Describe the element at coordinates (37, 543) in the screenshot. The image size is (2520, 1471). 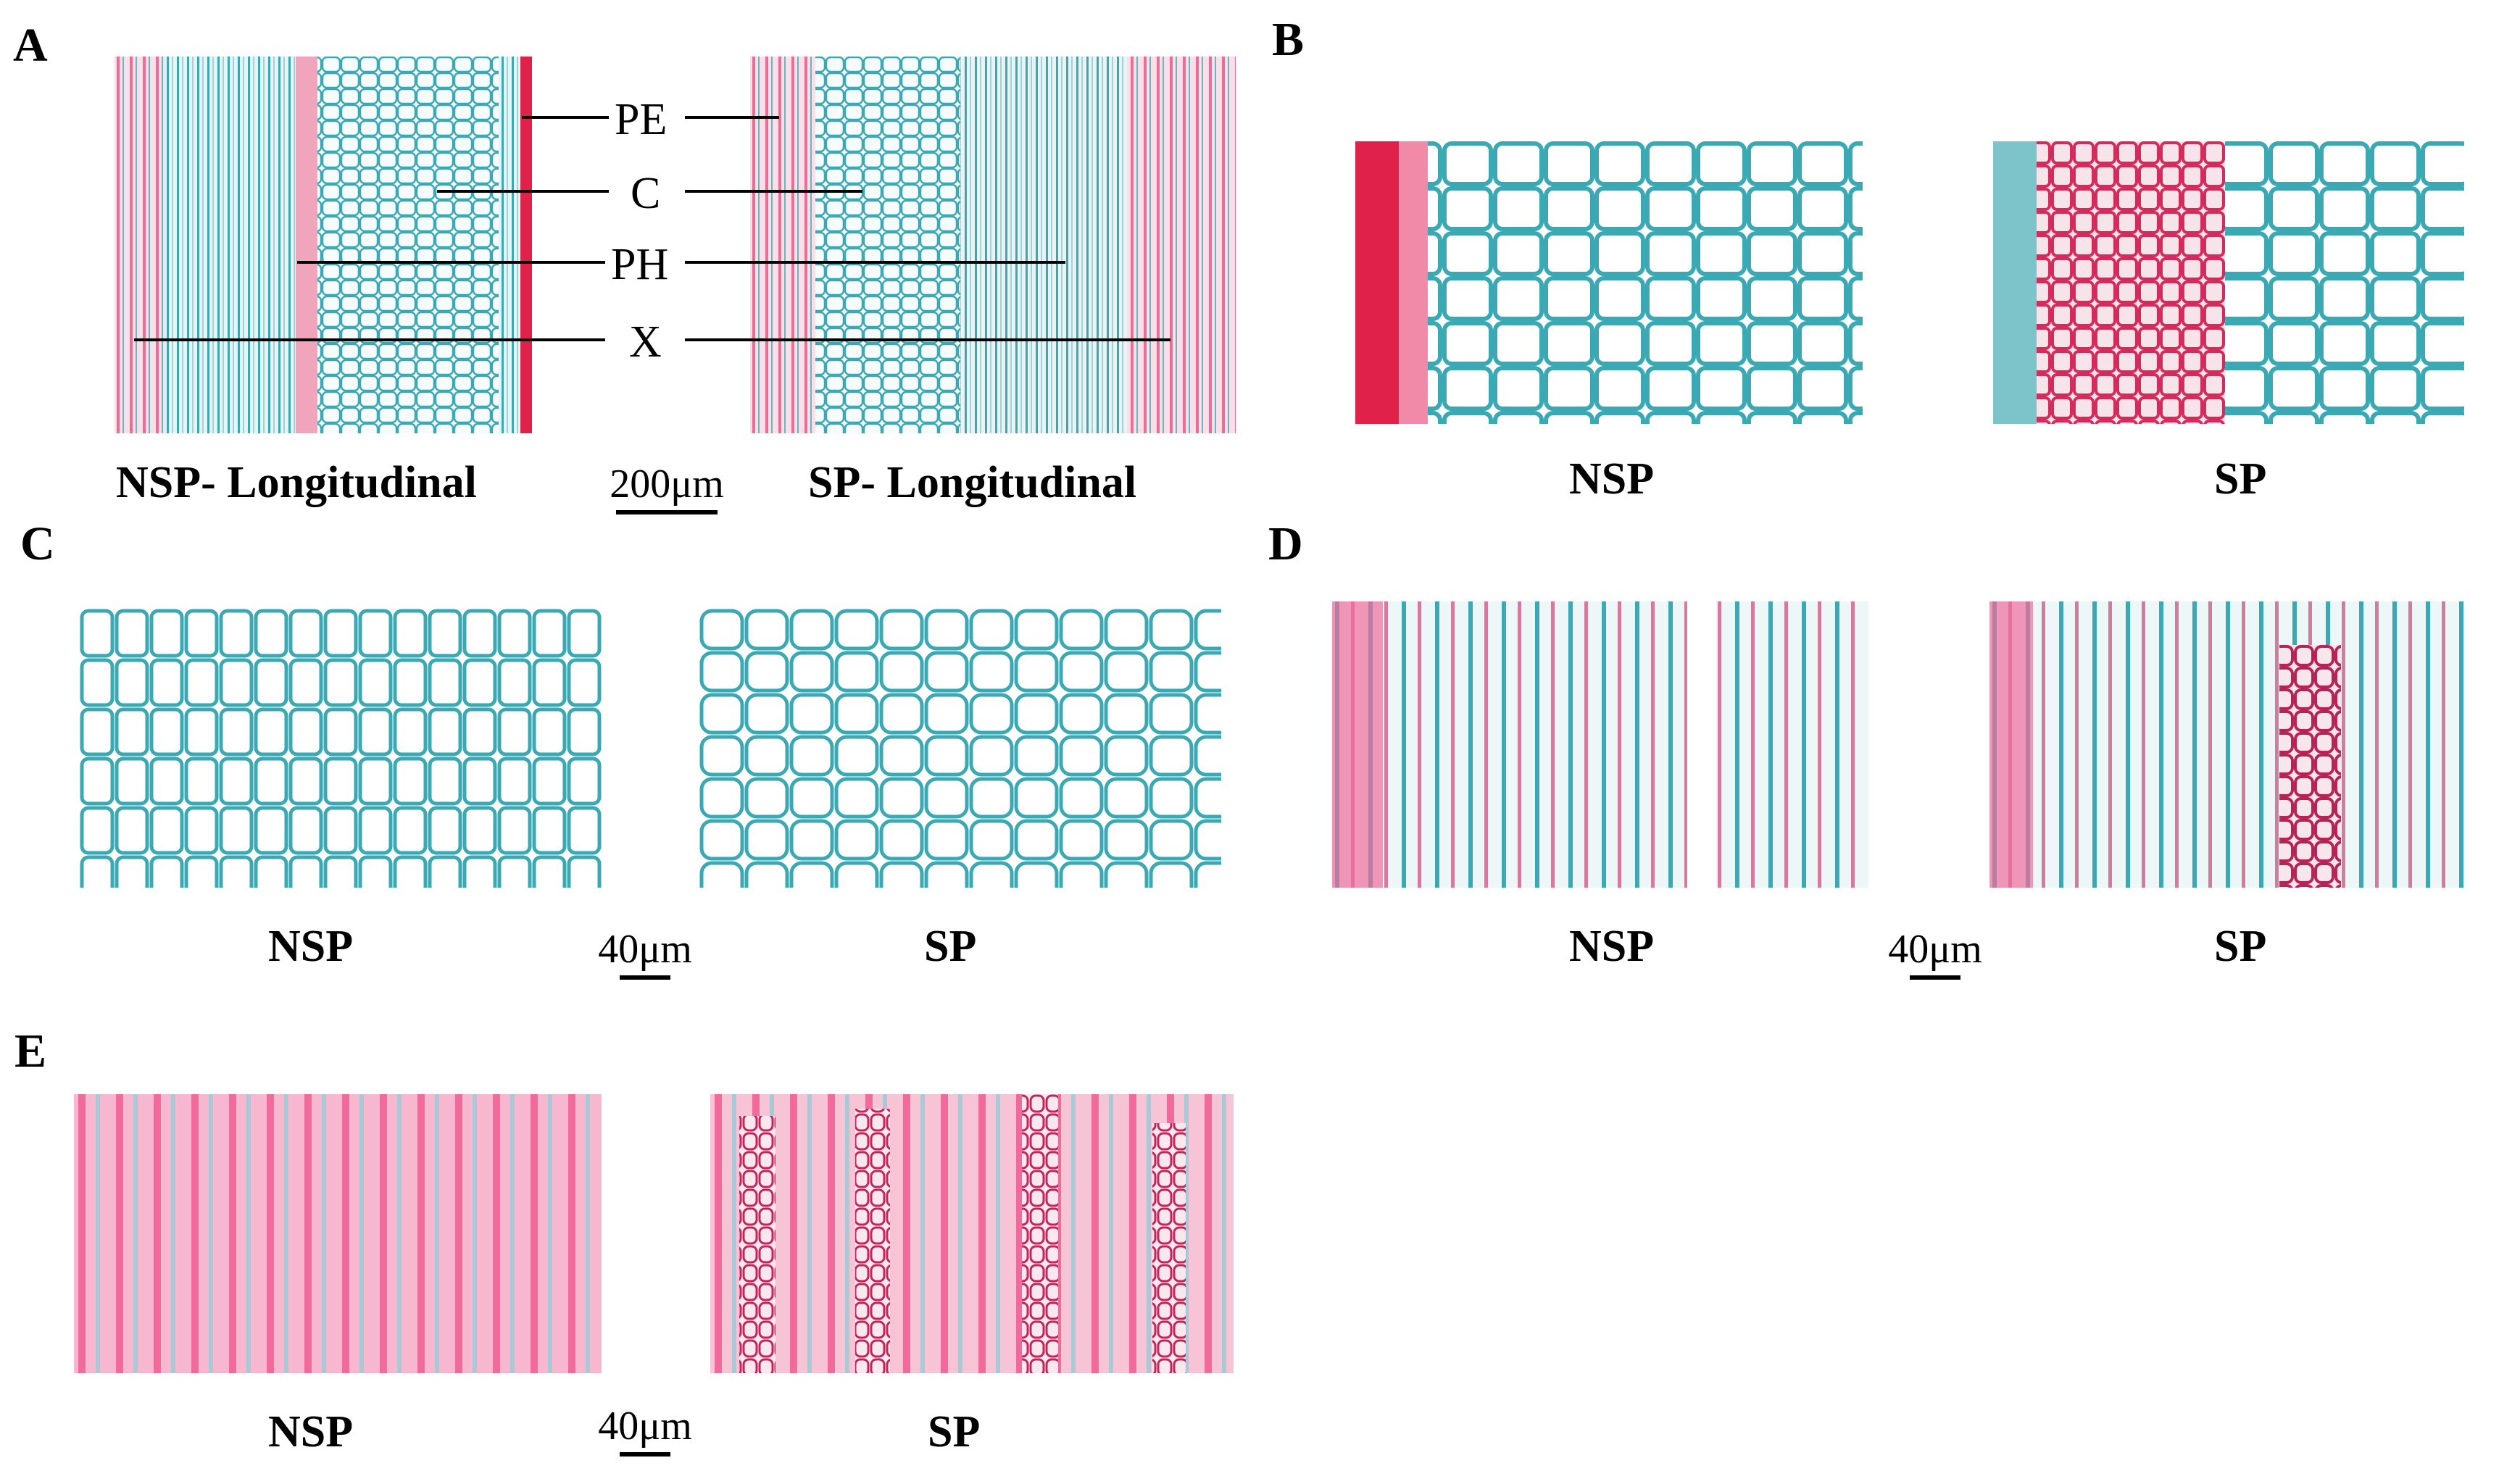
I see `panel-letter-c: C` at that location.